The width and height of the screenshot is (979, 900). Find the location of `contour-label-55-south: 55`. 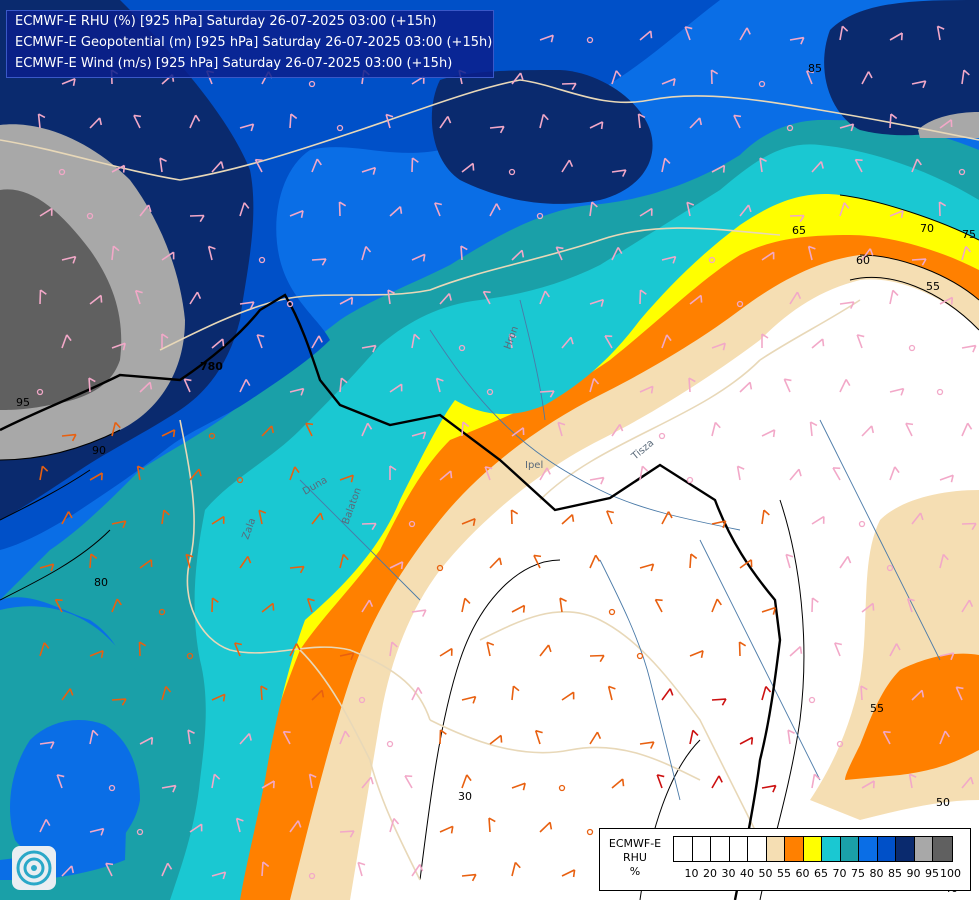

contour-label-55-south: 55 is located at coordinates (877, 708).